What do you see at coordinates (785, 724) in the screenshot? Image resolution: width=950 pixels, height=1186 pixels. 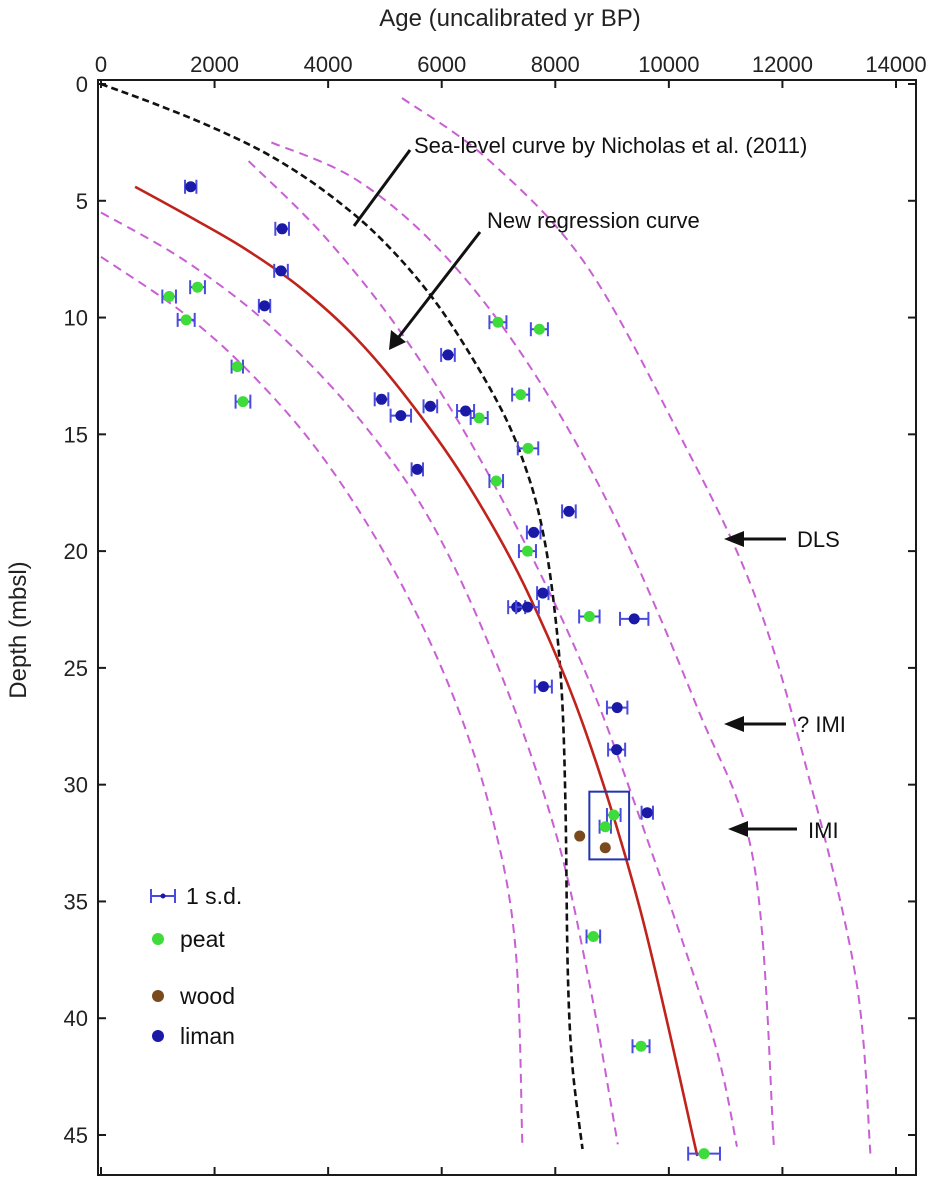 I see `annotation-imi-uncertain: ? IMI` at bounding box center [785, 724].